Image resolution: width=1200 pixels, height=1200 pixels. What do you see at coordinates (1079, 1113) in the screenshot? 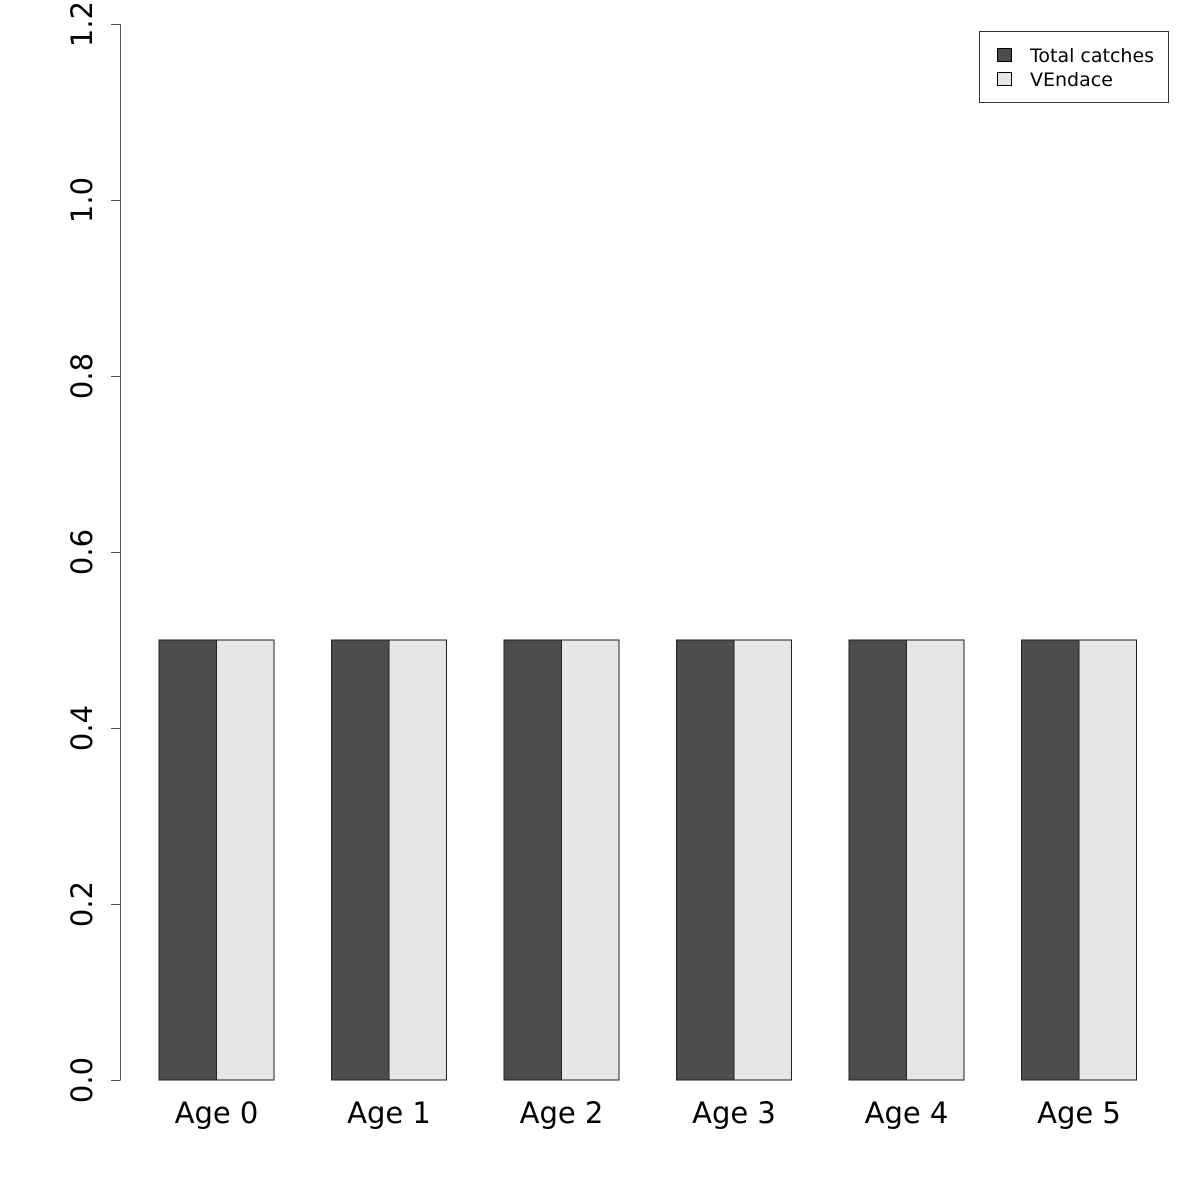
I see `x-category-label: Age 5` at bounding box center [1079, 1113].